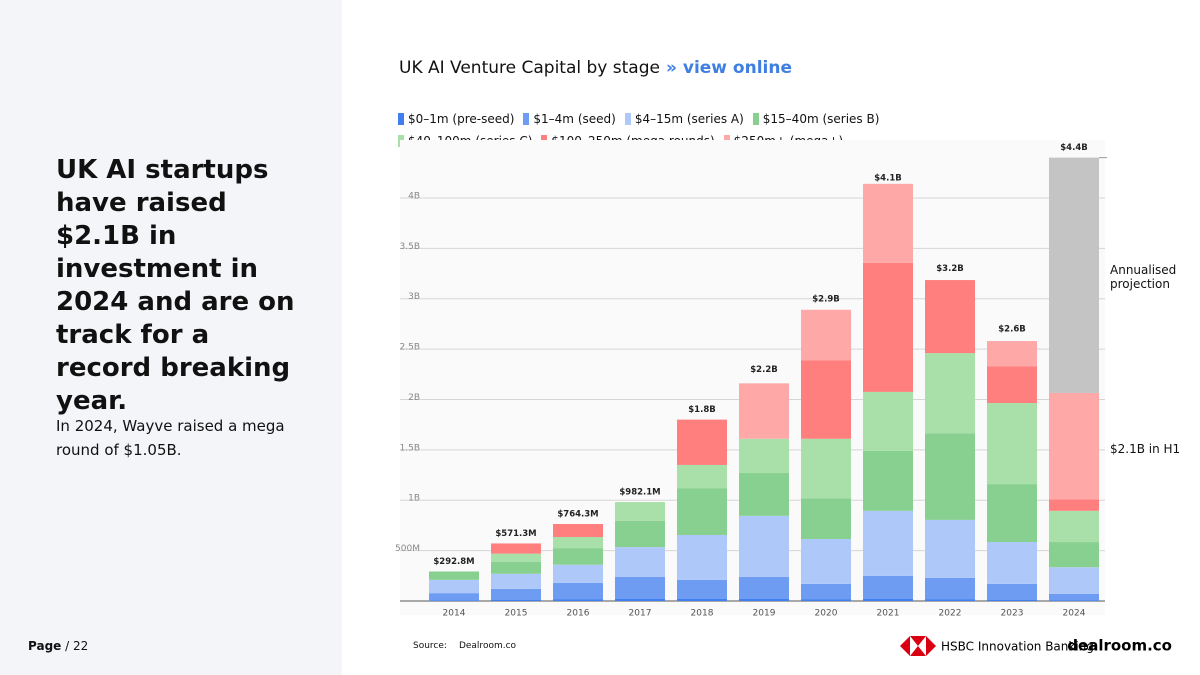  What do you see at coordinates (701, 410) in the screenshot?
I see `total-label: $1.8B` at bounding box center [701, 410].